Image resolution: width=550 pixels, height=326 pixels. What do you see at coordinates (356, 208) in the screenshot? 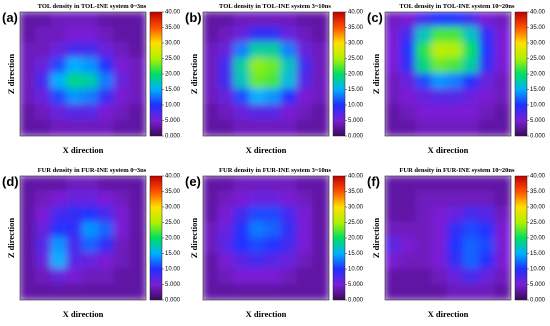
I see `colorbar-tick-label: 30.00` at bounding box center [356, 208].